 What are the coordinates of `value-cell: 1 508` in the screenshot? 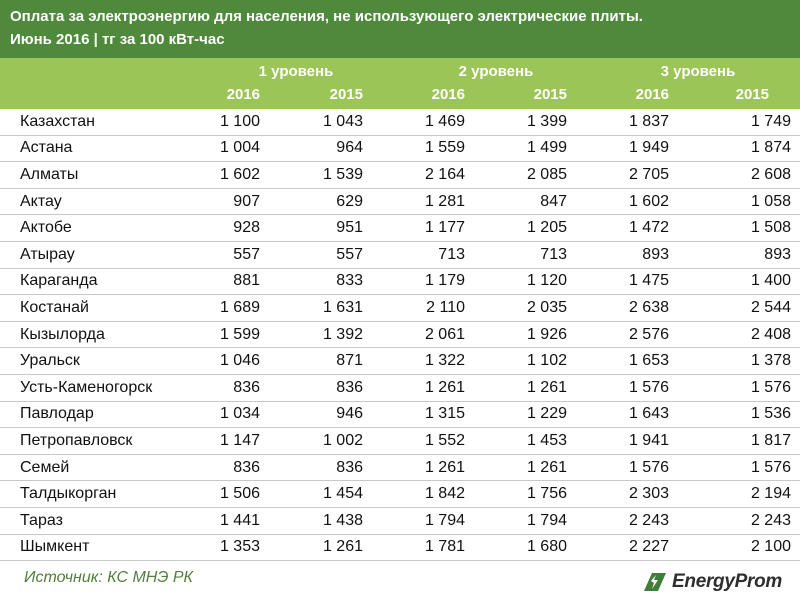 It's located at (739, 228).